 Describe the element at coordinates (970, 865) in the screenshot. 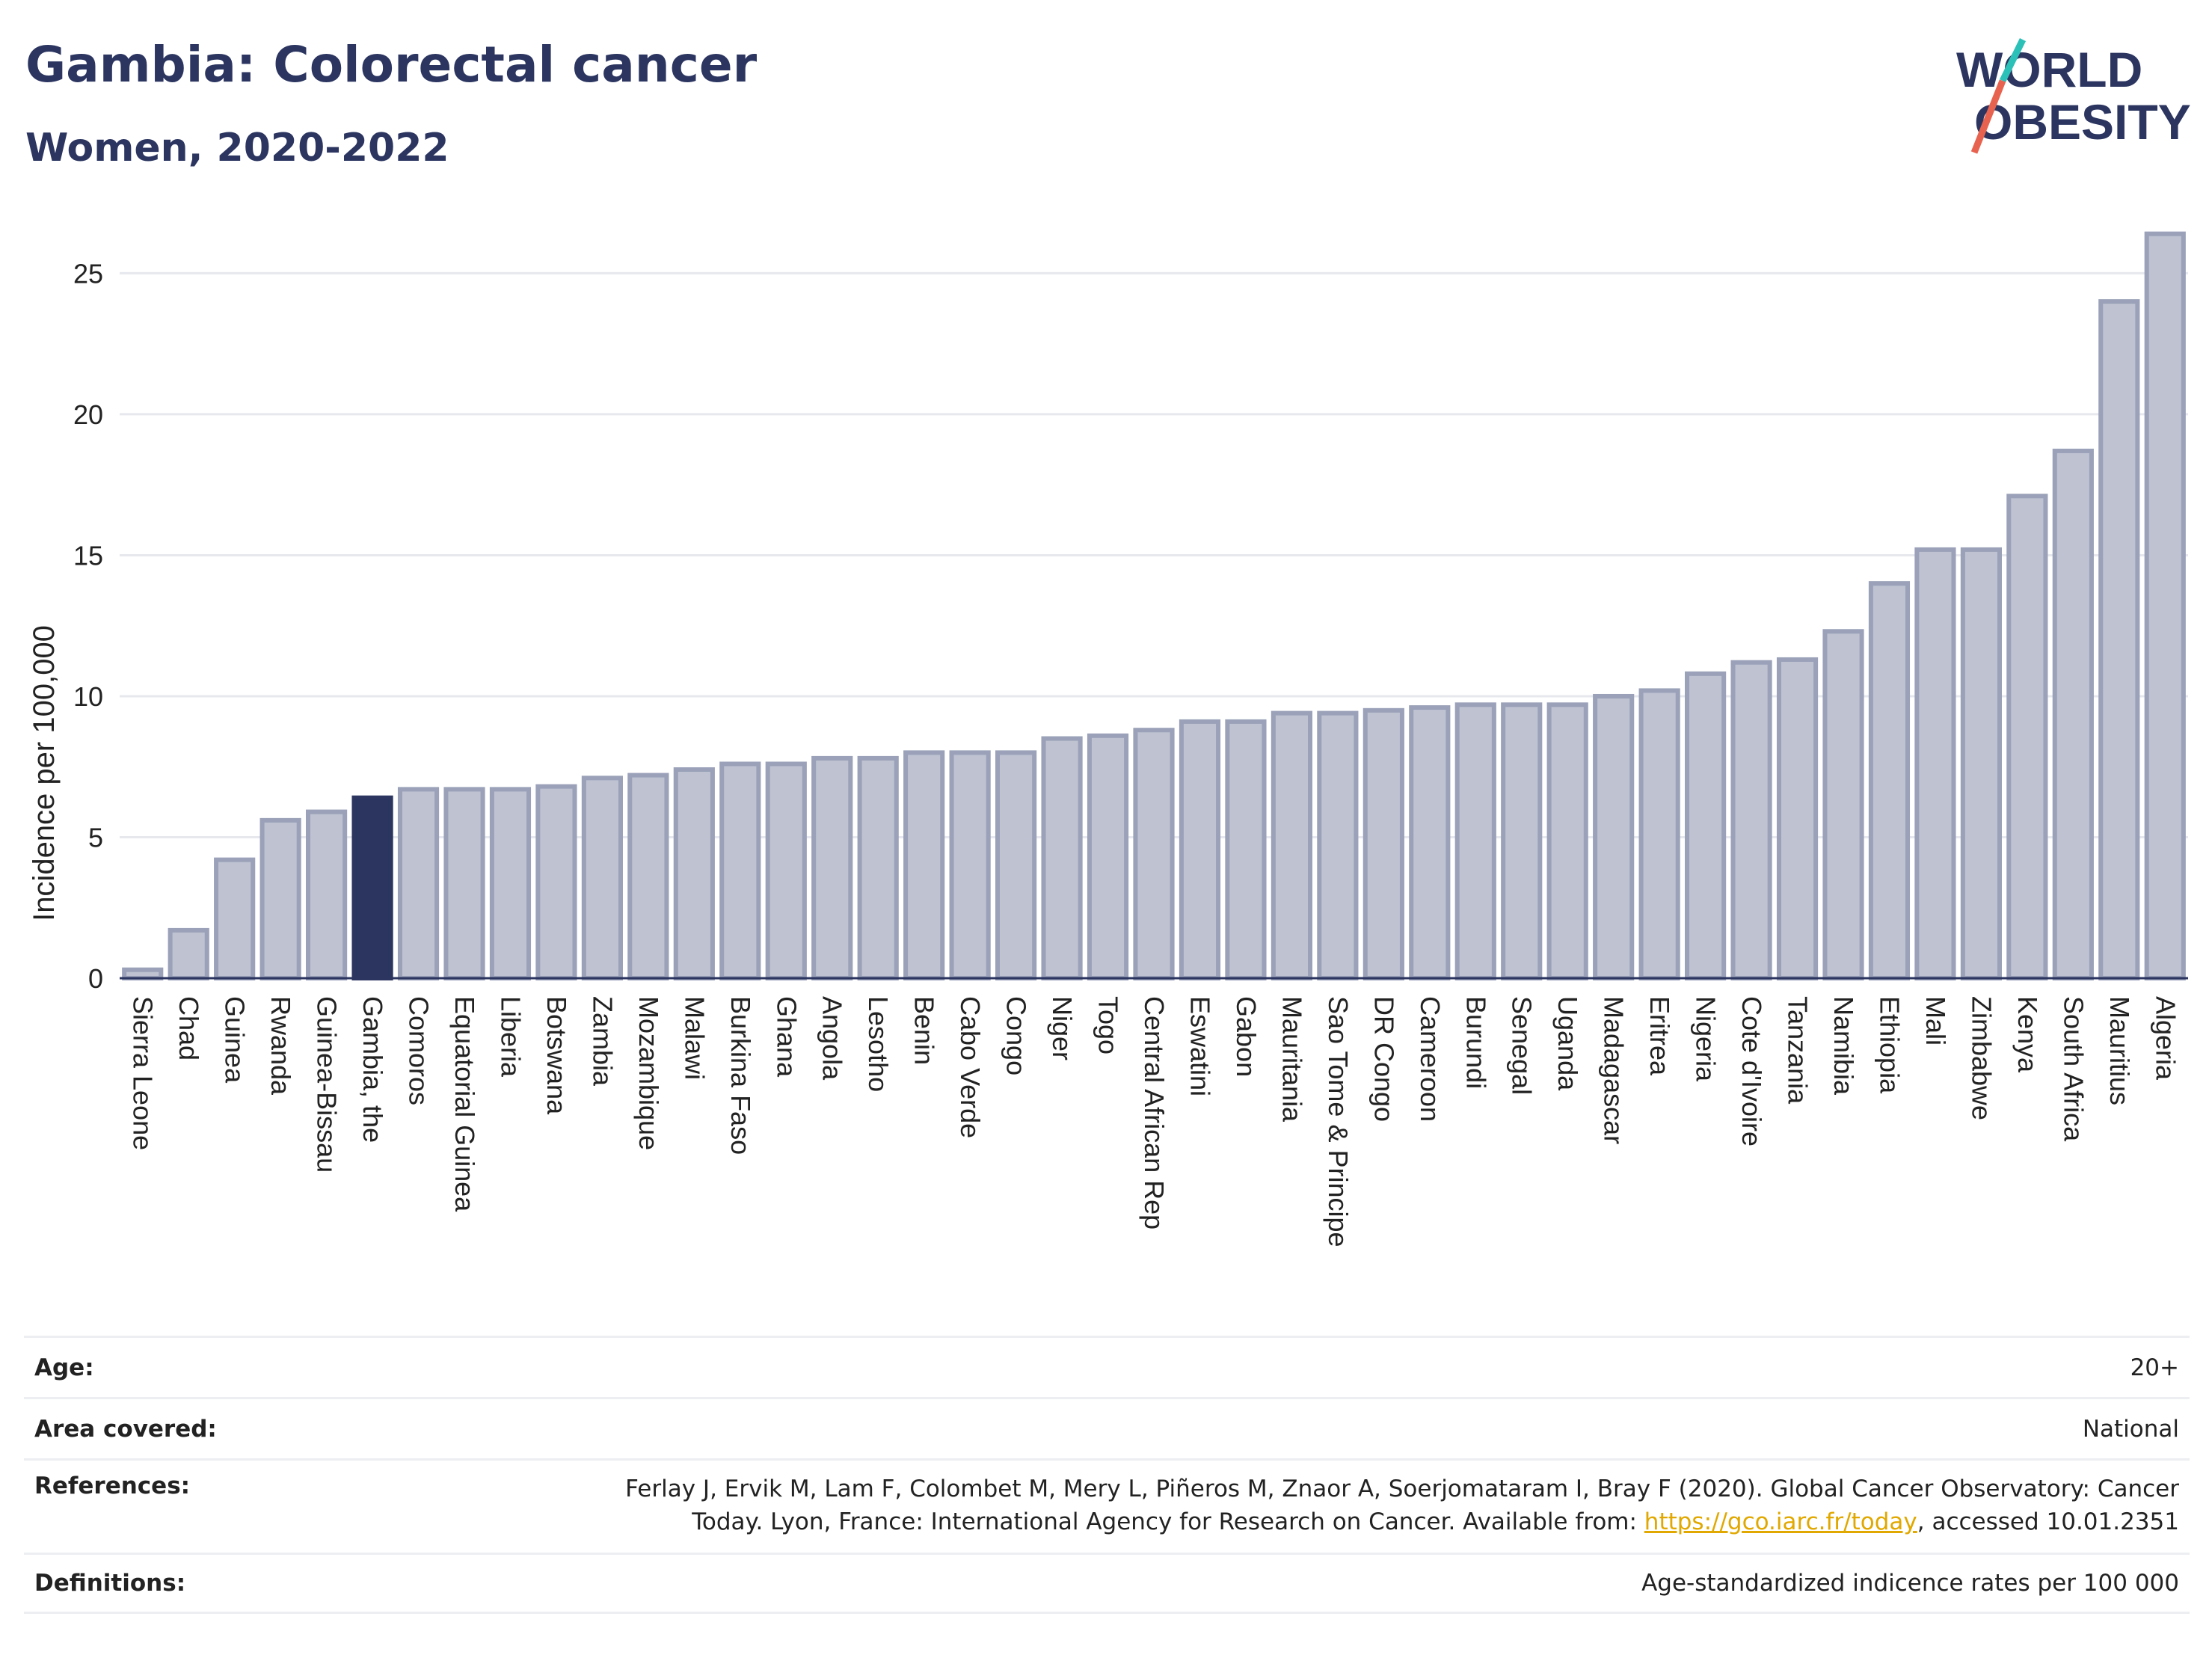

I see `bar-cabo-verde` at that location.